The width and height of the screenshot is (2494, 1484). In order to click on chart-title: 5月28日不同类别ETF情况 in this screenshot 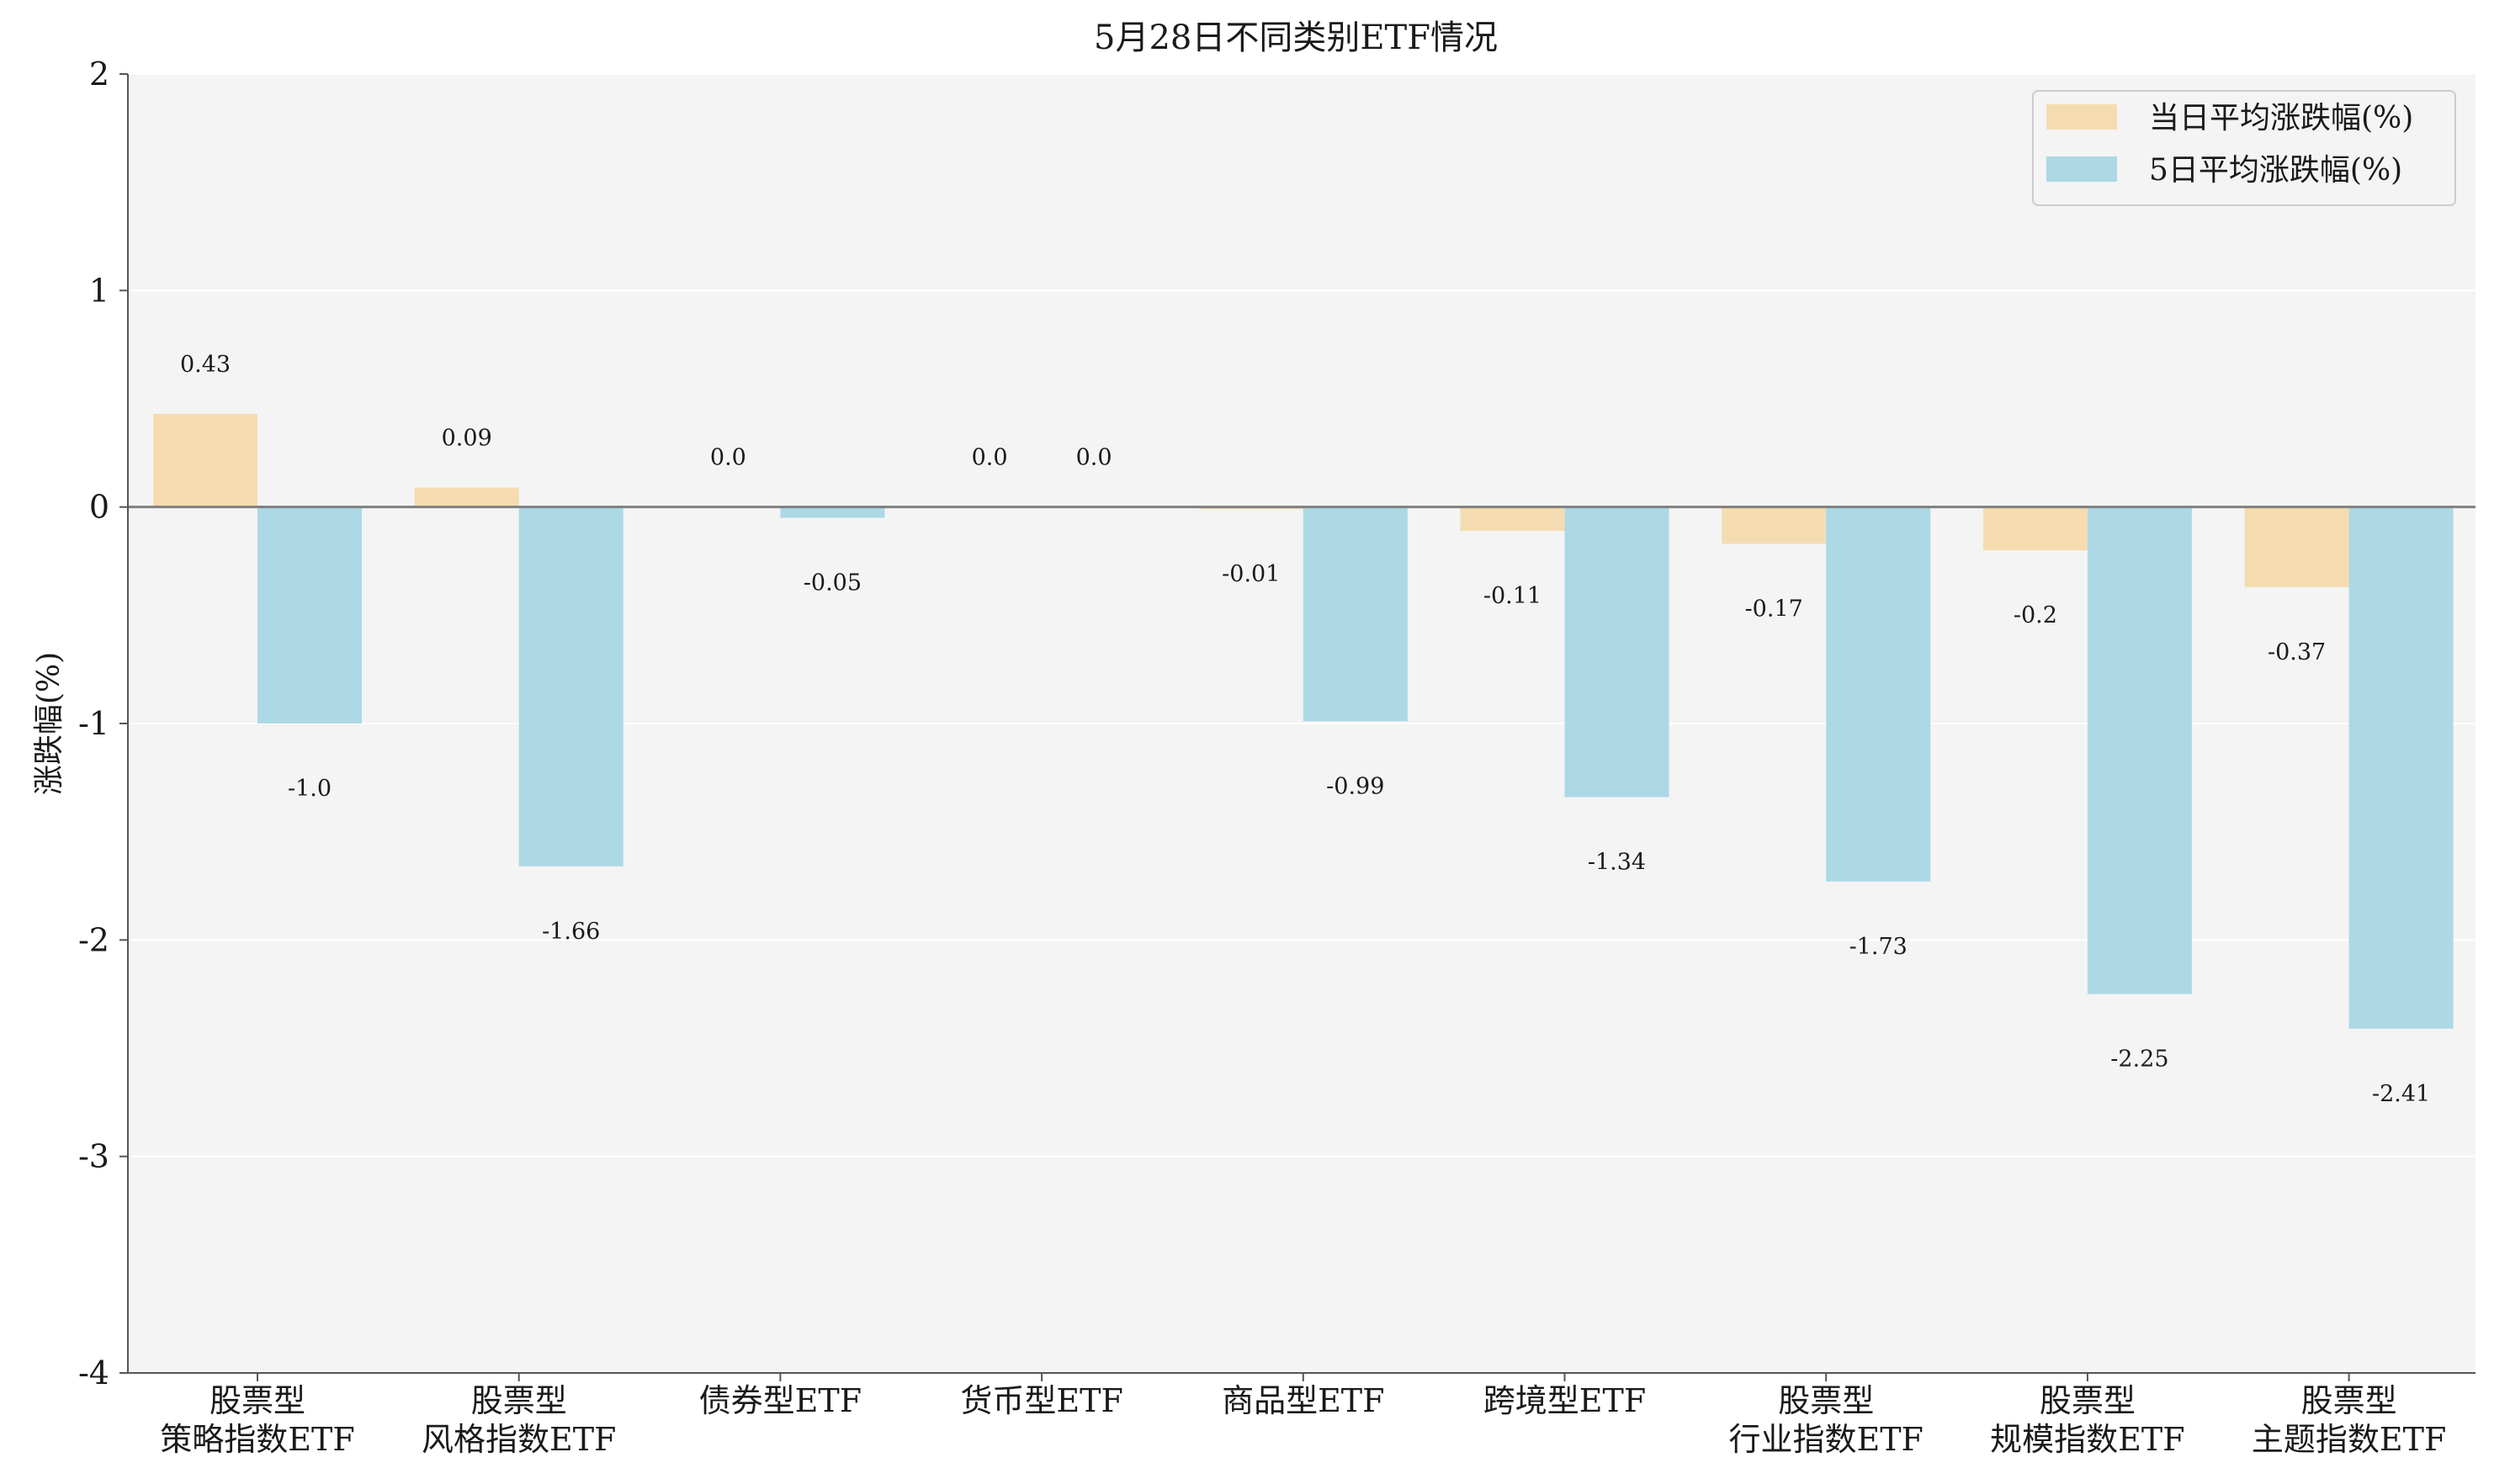, I will do `click(1296, 38)`.